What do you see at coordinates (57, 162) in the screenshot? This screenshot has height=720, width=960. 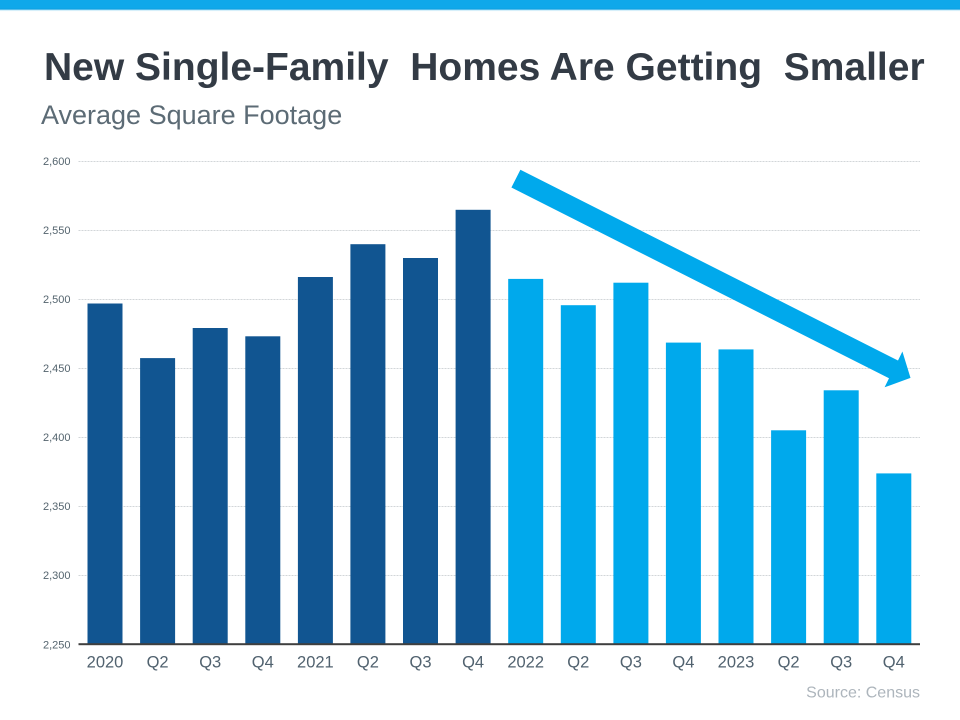 I see `svg-text: 2,600` at bounding box center [57, 162].